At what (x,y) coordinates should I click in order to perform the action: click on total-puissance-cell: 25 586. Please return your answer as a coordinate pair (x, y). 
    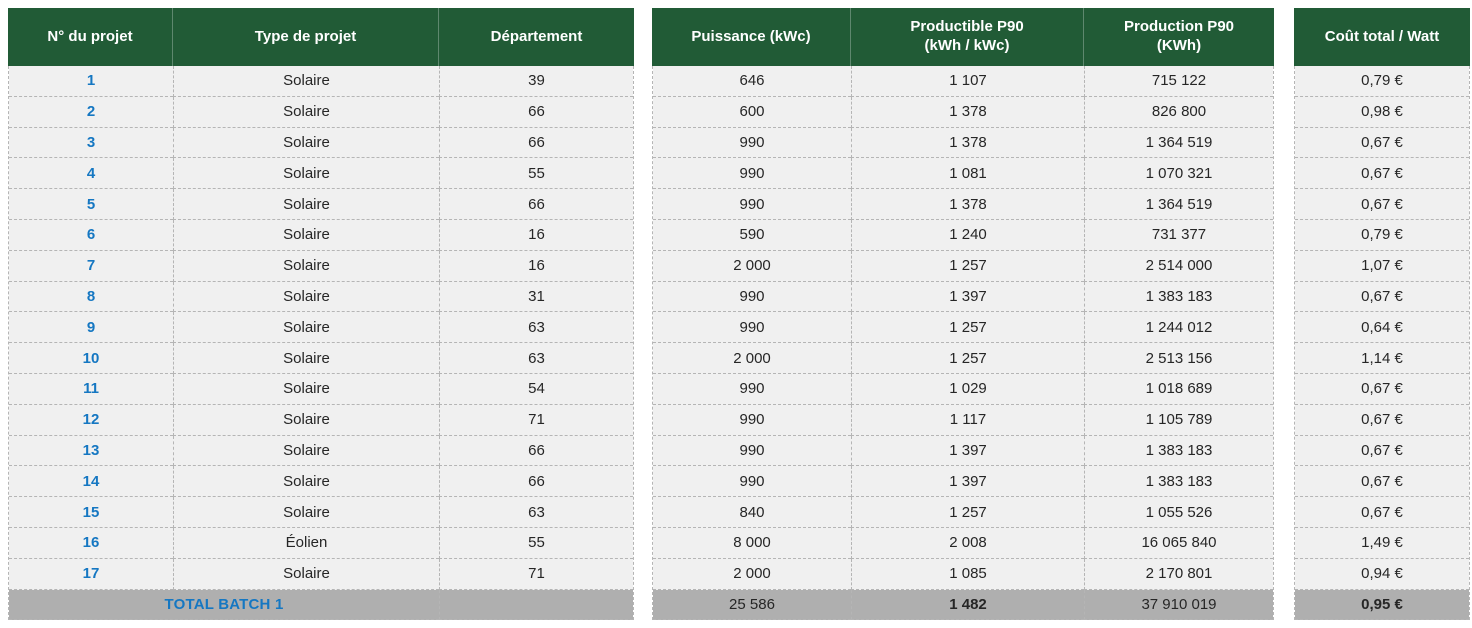
    Looking at the image, I should click on (752, 605).